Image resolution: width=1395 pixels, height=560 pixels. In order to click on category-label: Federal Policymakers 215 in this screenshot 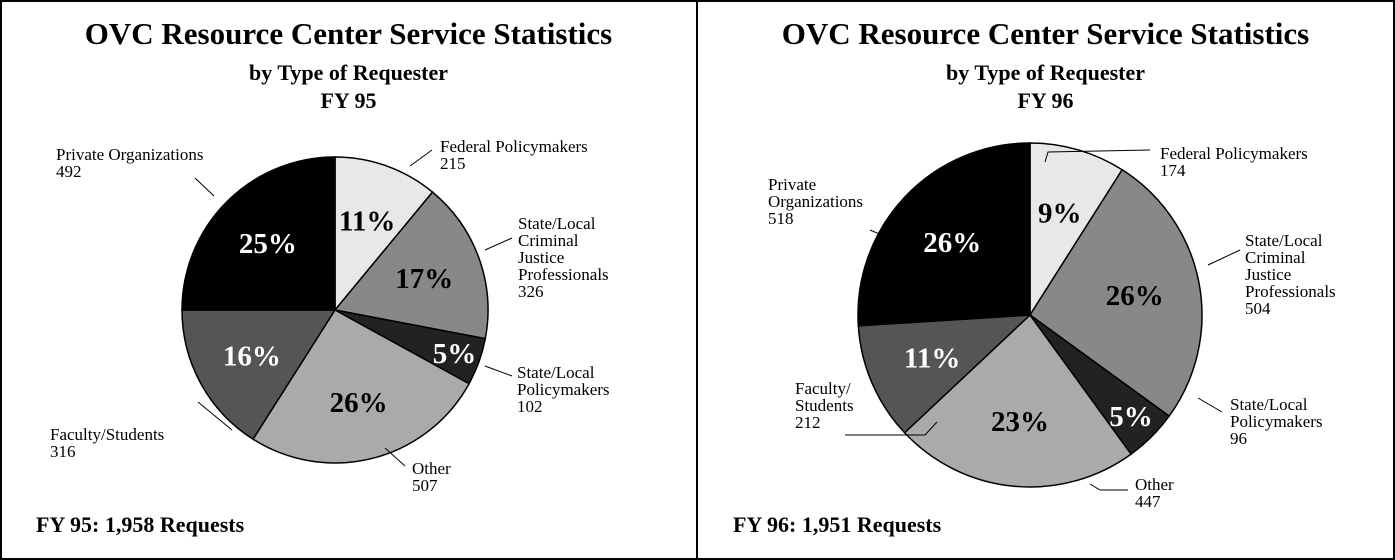, I will do `click(514, 155)`.